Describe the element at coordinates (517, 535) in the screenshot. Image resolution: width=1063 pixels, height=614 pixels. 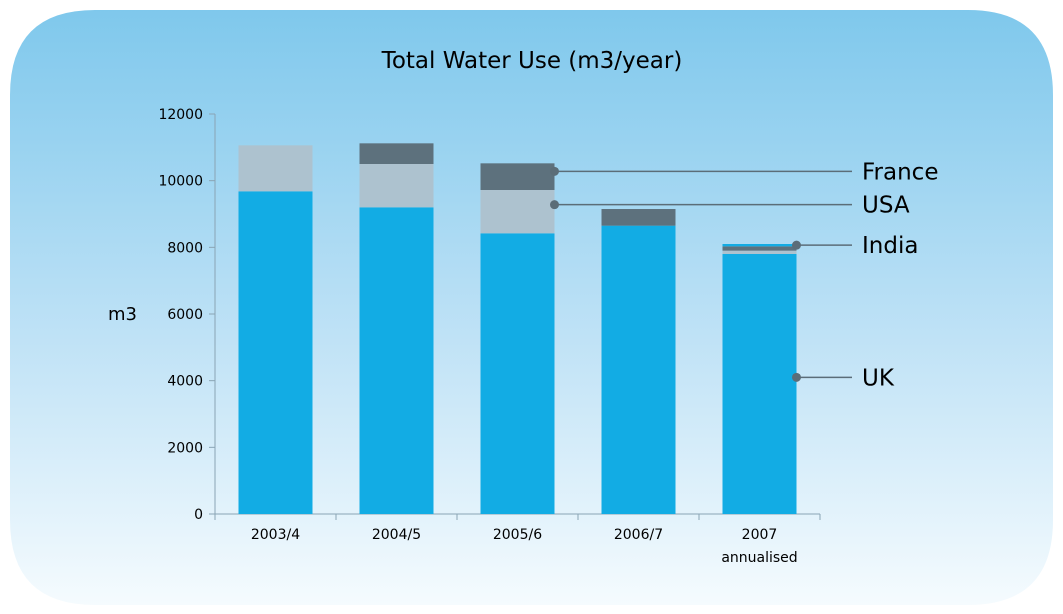
I see `x-tick-label: 2005/6` at that location.